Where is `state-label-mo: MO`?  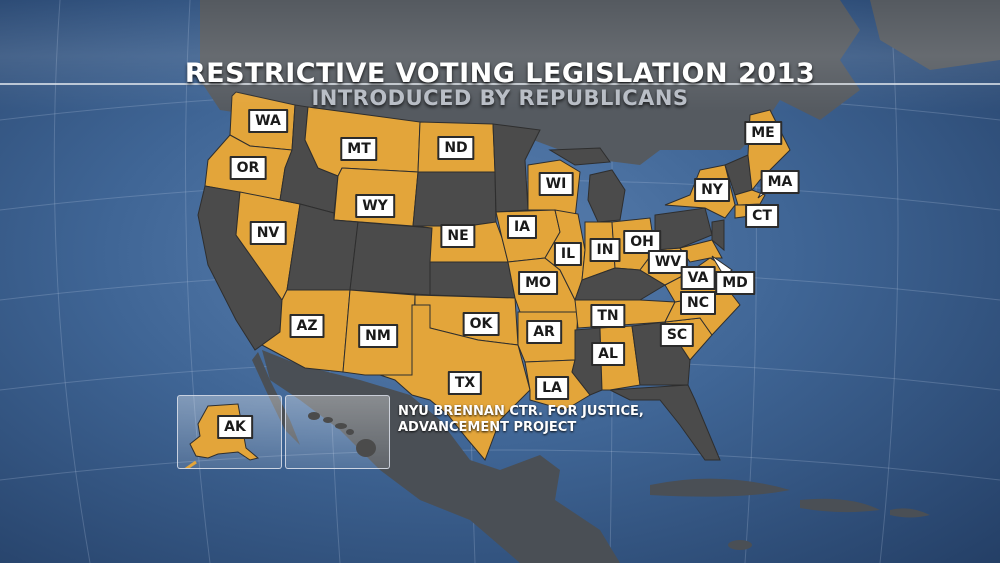
state-label-mo: MO is located at coordinates (538, 283).